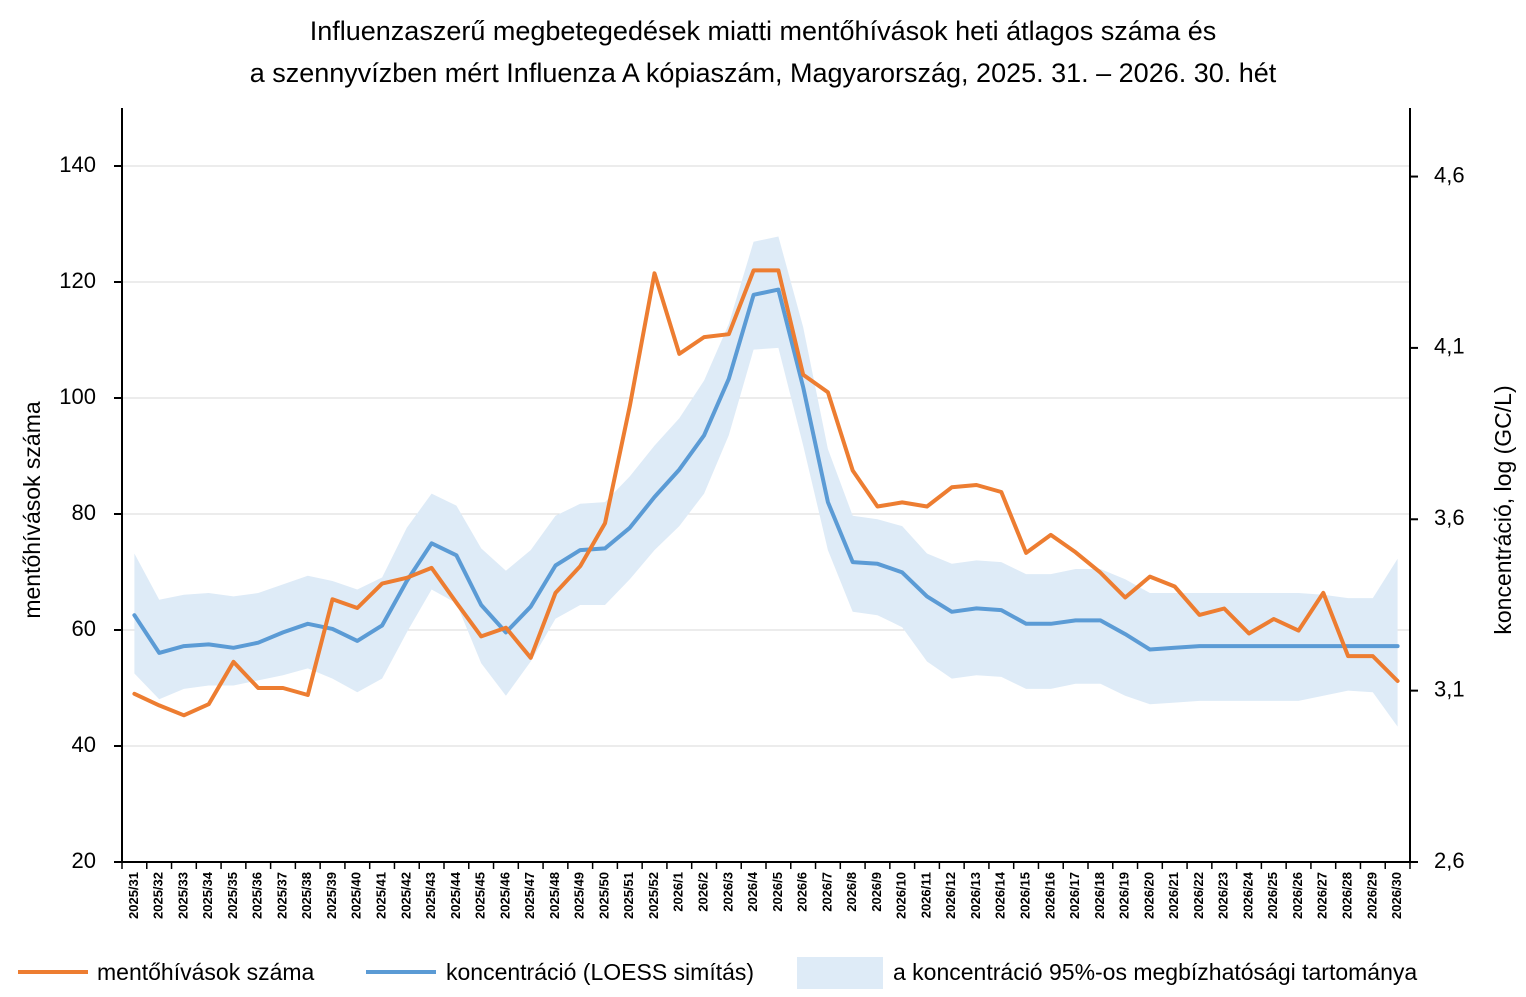 This screenshot has height=997, width=1526. I want to click on x-tick-label-39: 2026/18, so click(1099, 895).